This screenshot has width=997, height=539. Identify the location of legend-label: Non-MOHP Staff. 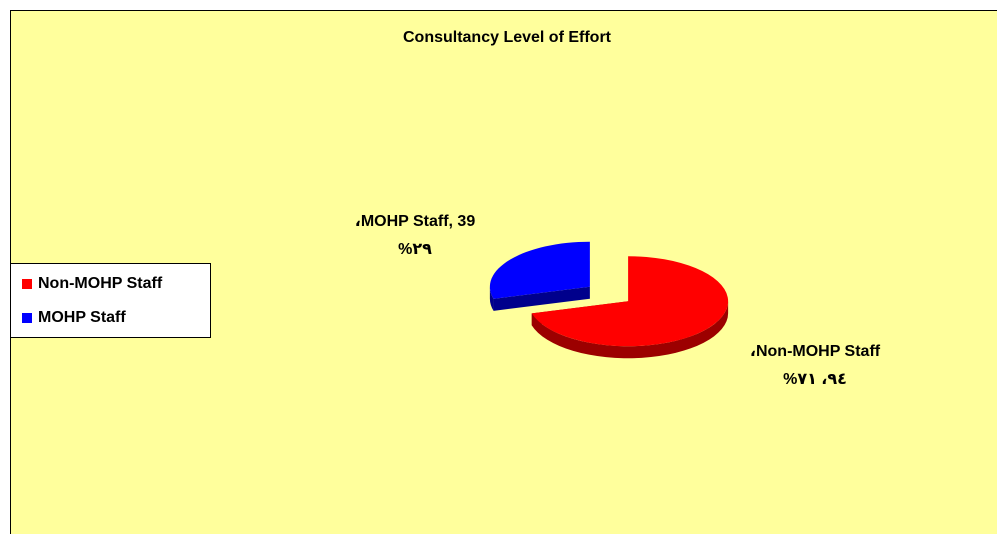
(100, 283).